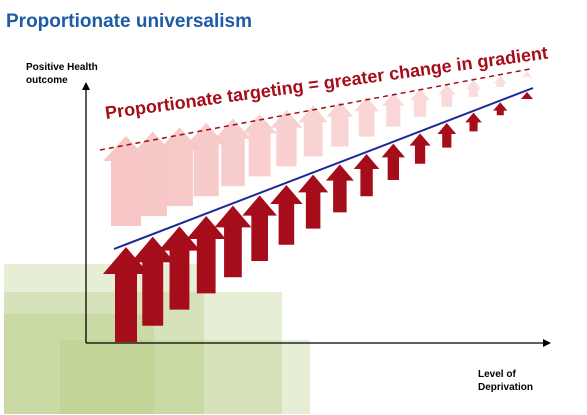 The image size is (587, 415). I want to click on y-axis-label: Positive Health outcome, so click(62, 74).